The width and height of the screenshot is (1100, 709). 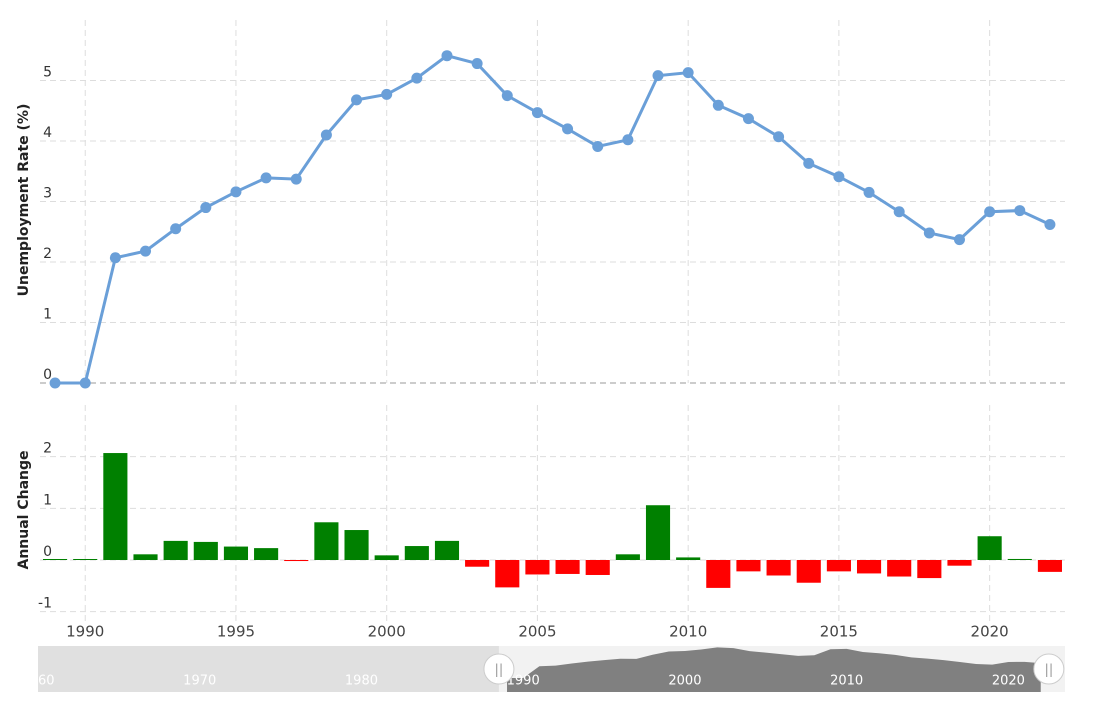 I want to click on y-tick-label: -1, so click(x=45, y=604).